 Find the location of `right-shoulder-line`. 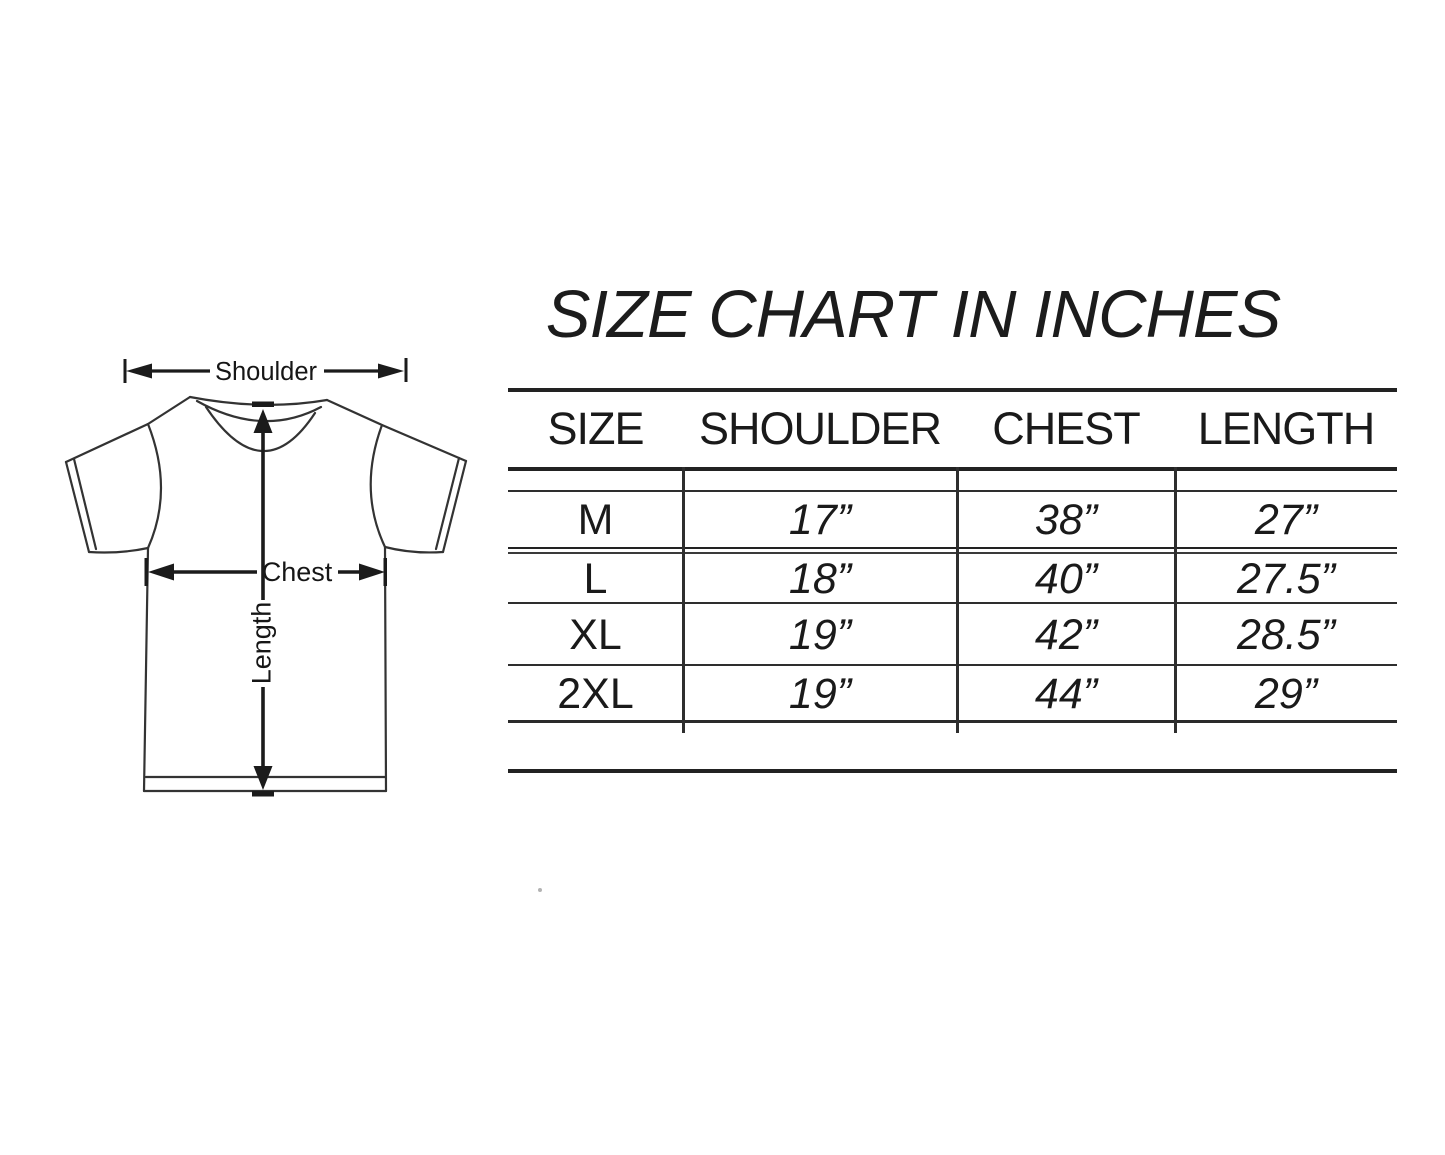

right-shoulder-line is located at coordinates (396, 430).